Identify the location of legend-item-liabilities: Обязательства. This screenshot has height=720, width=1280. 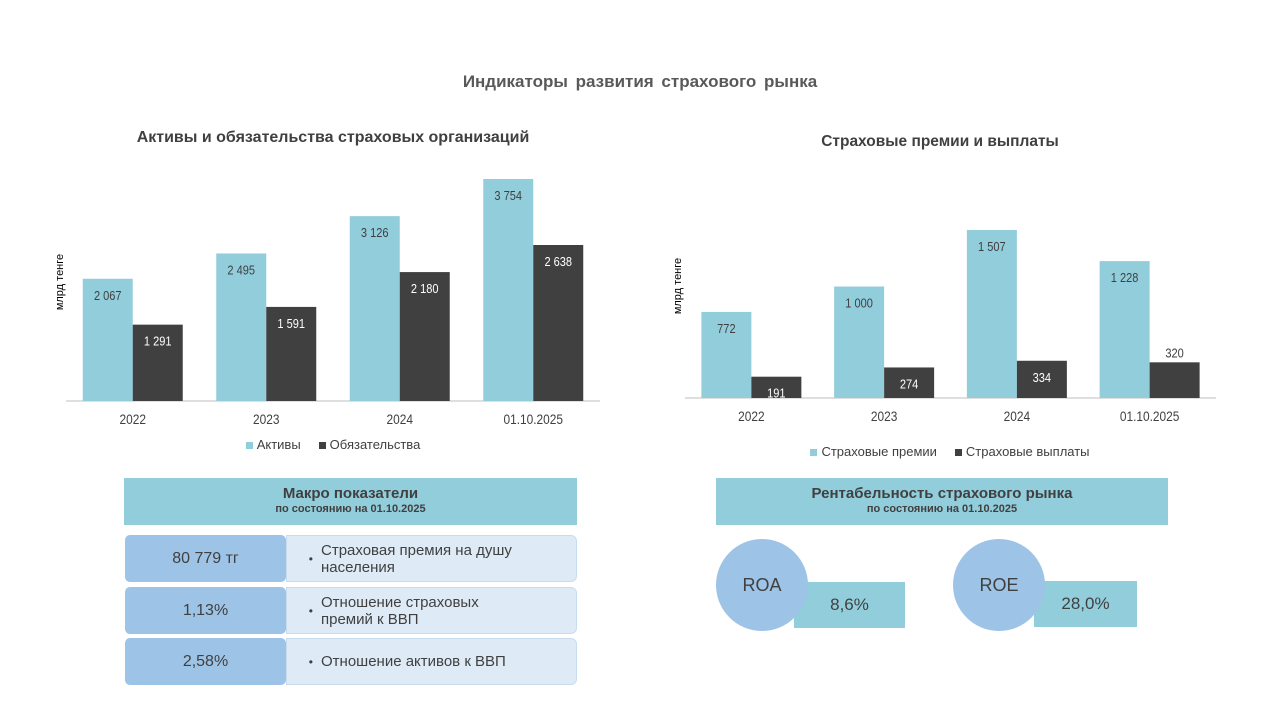
(369, 444).